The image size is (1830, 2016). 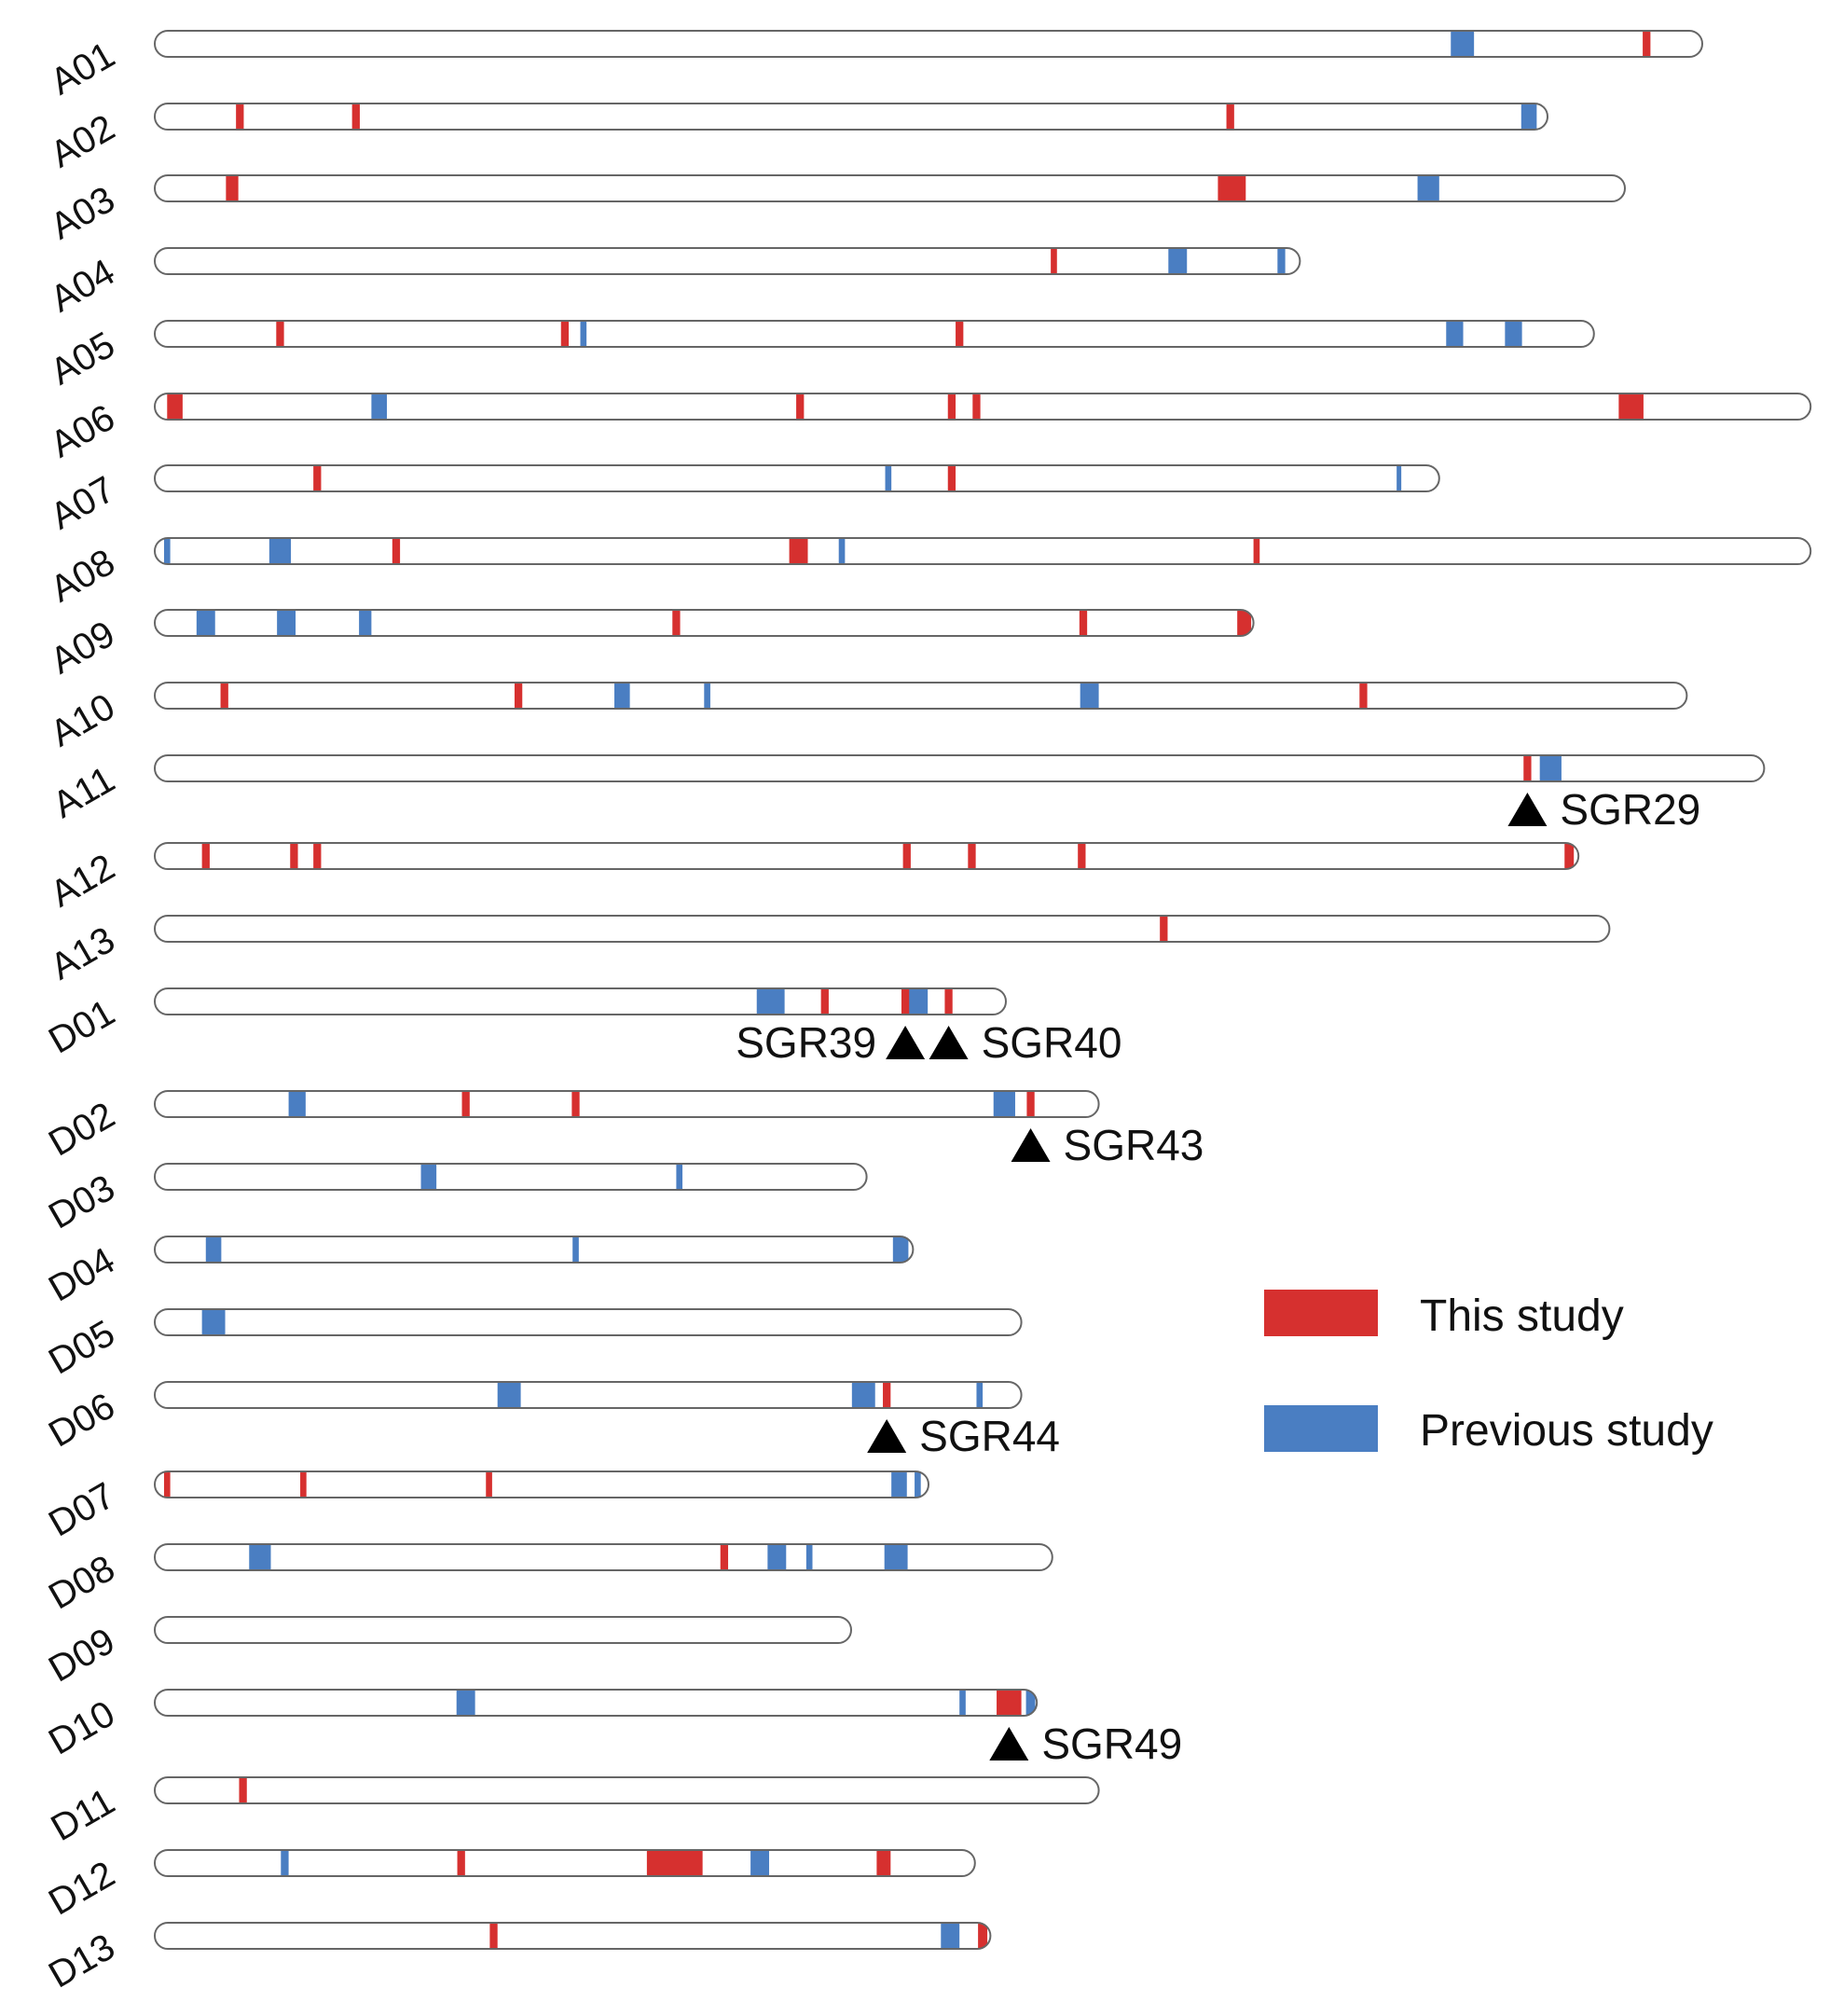 I want to click on chromosome-label: D03, so click(x=82, y=1202).